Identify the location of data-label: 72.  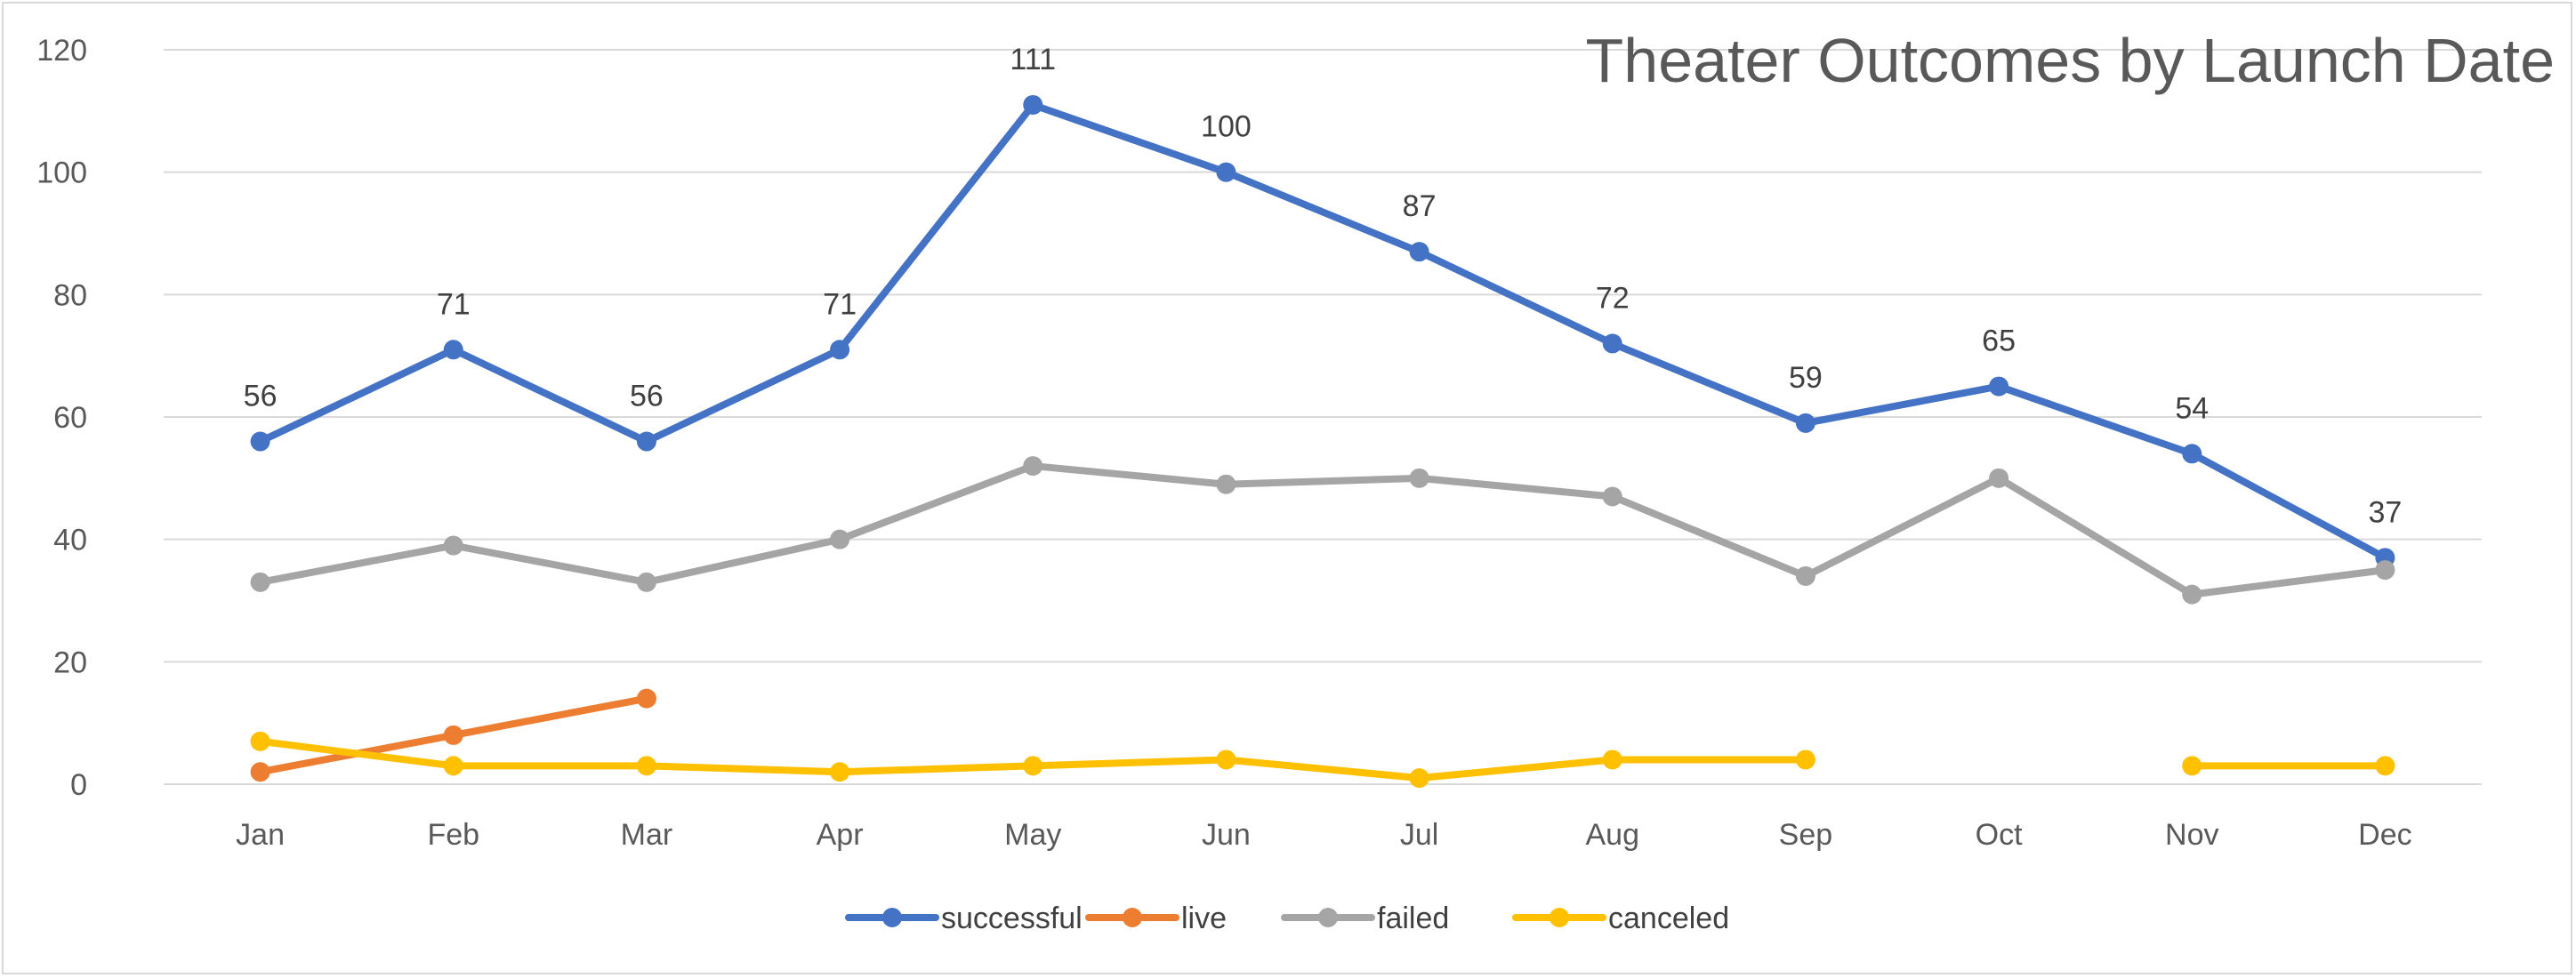
(1613, 298).